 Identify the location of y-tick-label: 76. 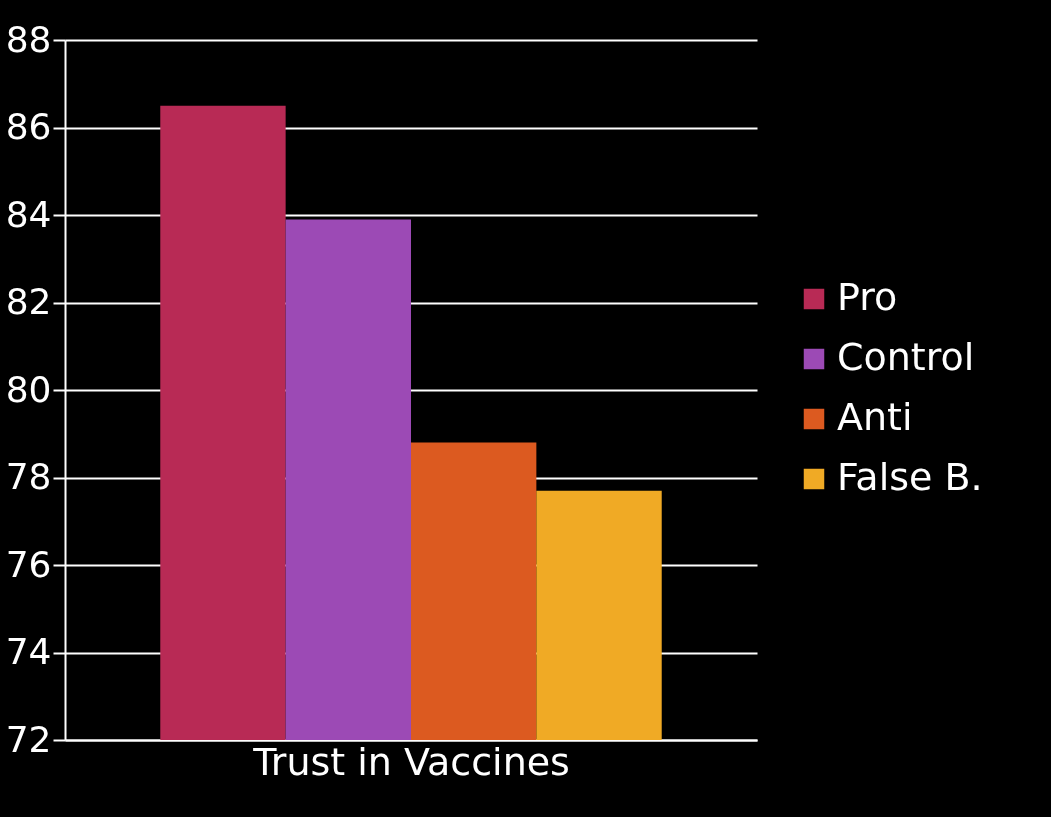
(28, 564).